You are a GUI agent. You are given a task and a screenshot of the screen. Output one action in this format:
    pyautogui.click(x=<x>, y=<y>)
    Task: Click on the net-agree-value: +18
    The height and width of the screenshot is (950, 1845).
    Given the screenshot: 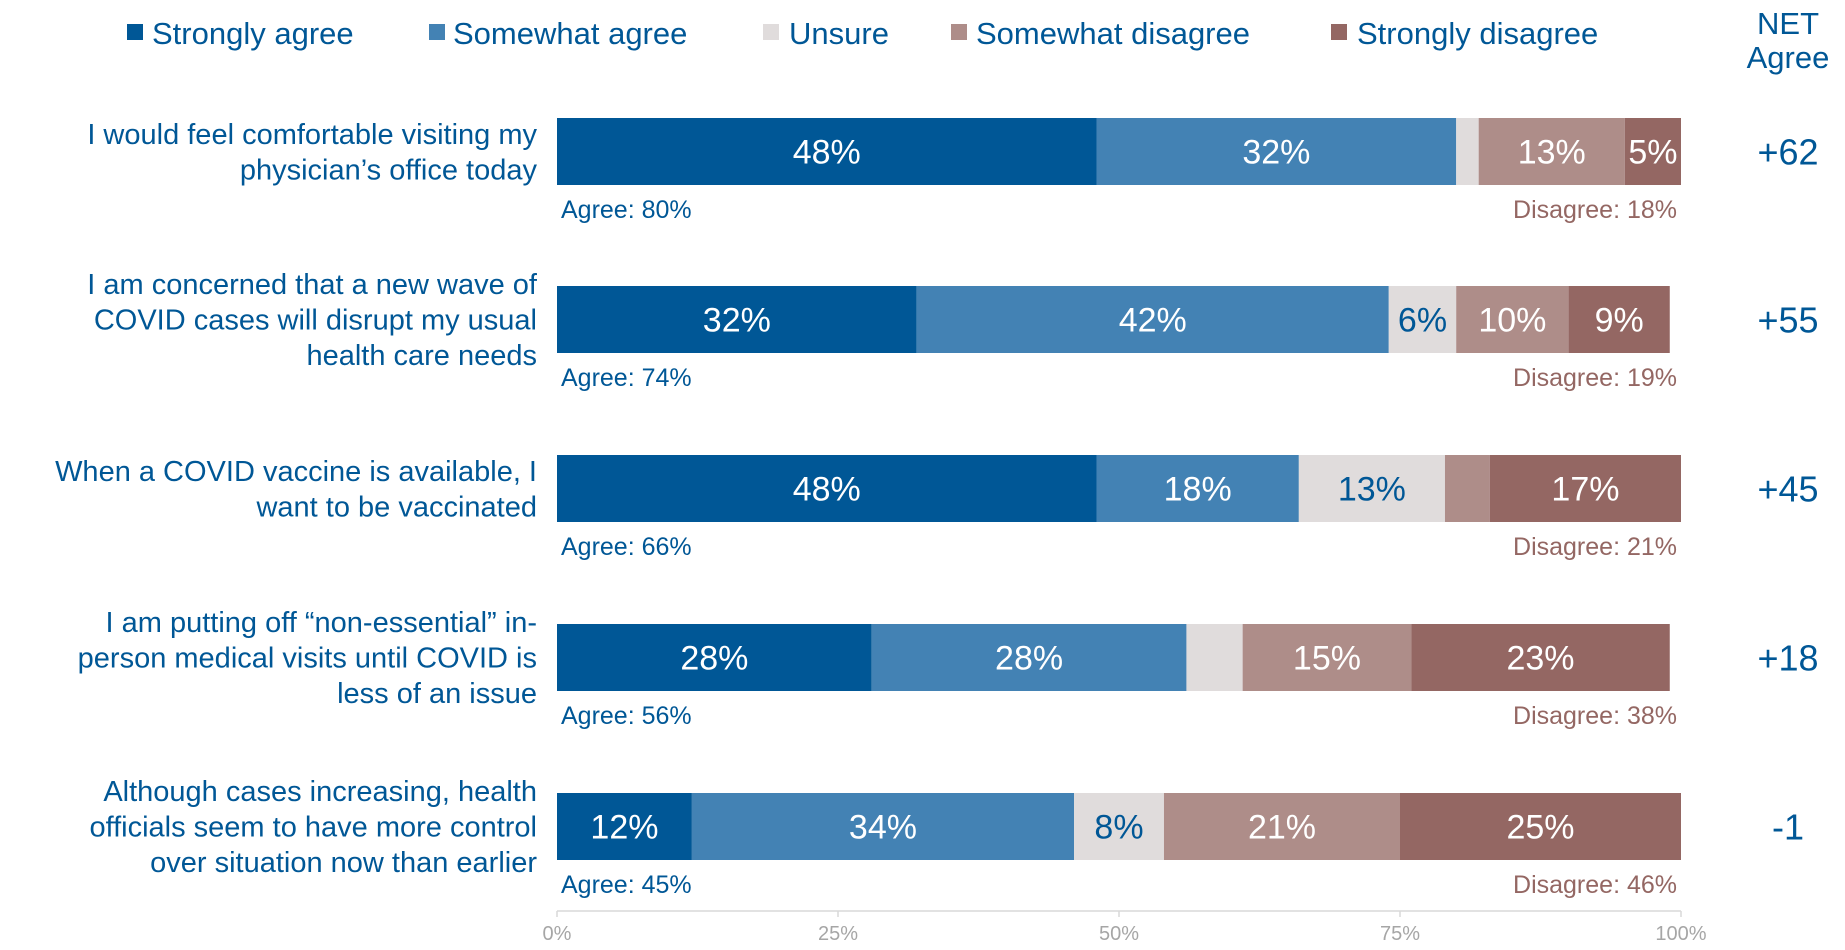 What is the action you would take?
    pyautogui.click(x=1787, y=658)
    